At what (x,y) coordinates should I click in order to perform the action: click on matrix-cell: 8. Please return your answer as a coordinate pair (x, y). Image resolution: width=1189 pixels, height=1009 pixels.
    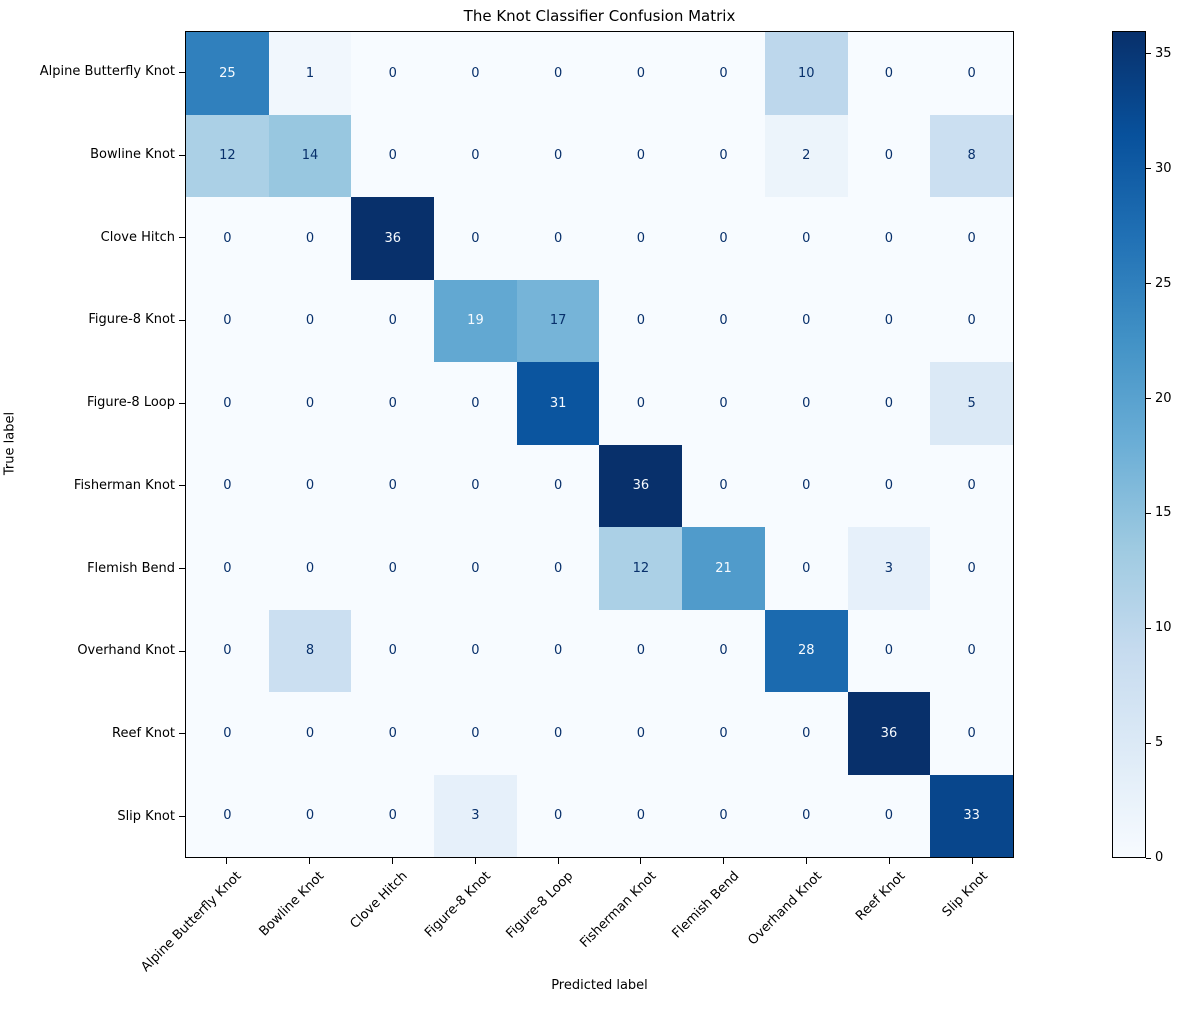
    Looking at the image, I should click on (310, 650).